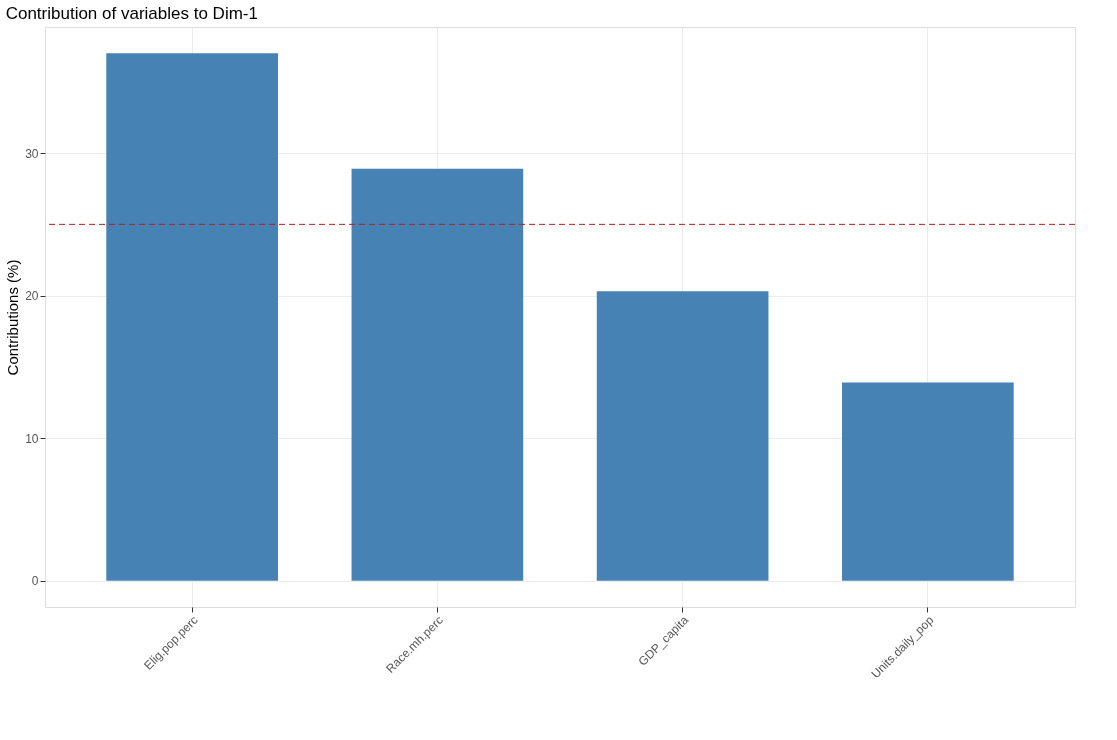 The image size is (1117, 740). Describe the element at coordinates (32, 438) in the screenshot. I see `y-tick-label: 10` at that location.